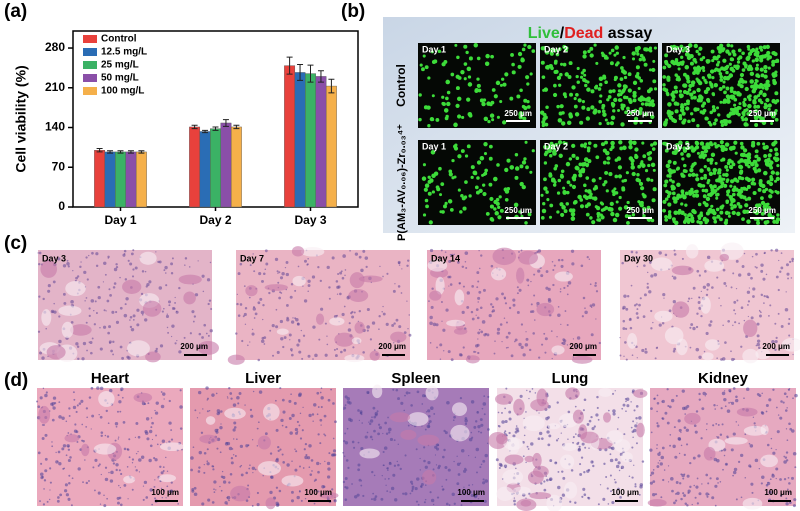 The image size is (800, 511). Describe the element at coordinates (141, 179) in the screenshot. I see `bar` at that location.